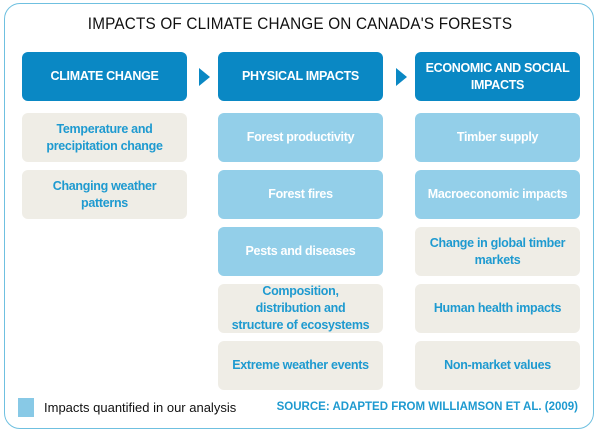  What do you see at coordinates (300, 365) in the screenshot?
I see `impact-box: Extreme weather events` at bounding box center [300, 365].